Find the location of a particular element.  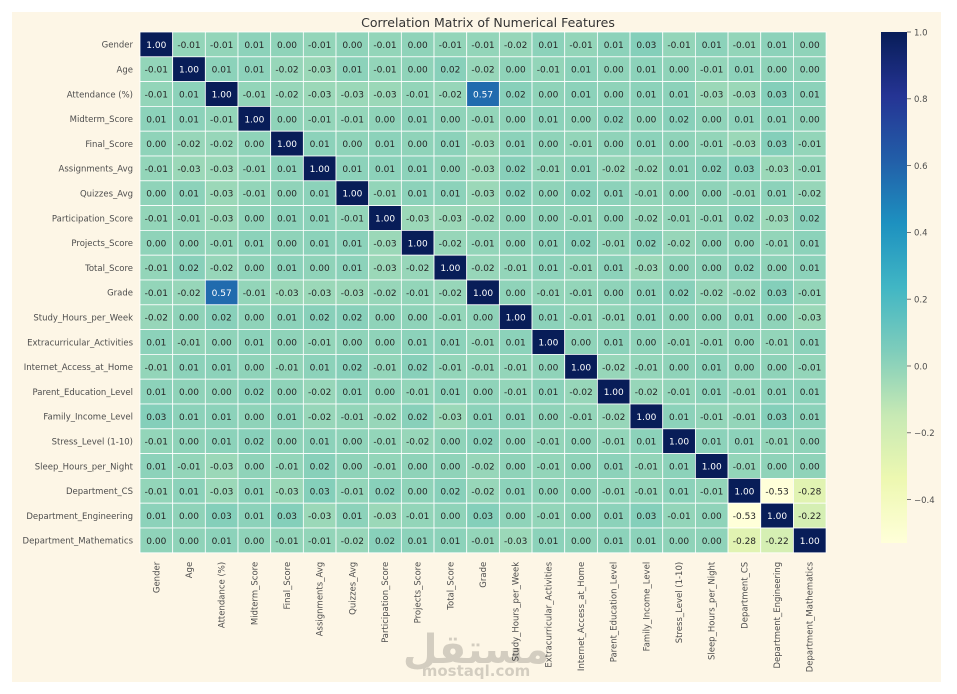

colorbar-tick-label: 1.0 is located at coordinates (921, 33).